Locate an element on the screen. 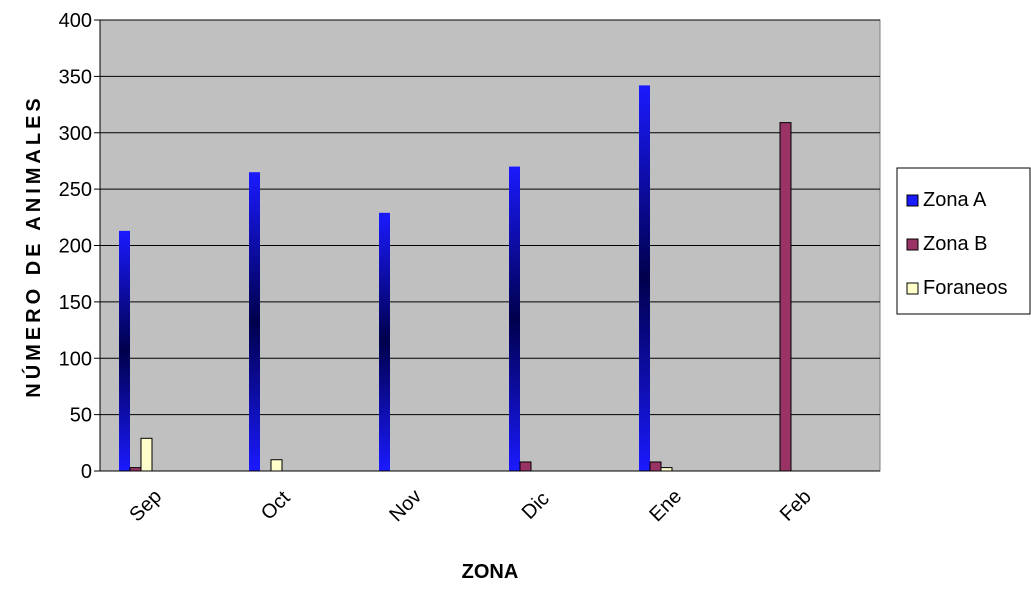  y-tick-labels: 0 50 100 150 200 250 300 350 400 is located at coordinates (75, 246).